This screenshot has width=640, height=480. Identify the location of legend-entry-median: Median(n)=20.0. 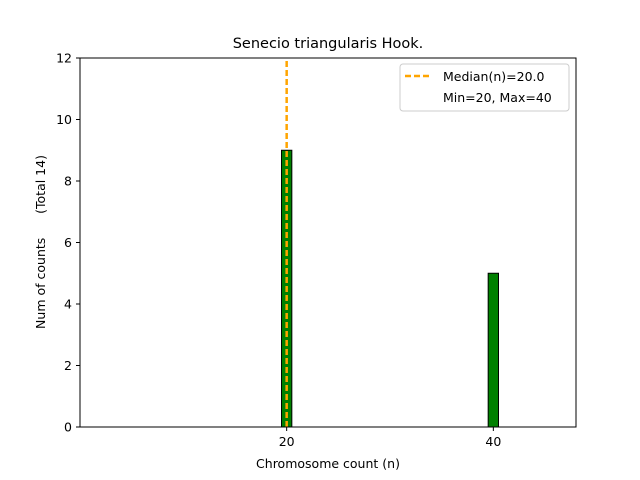
(493, 76).